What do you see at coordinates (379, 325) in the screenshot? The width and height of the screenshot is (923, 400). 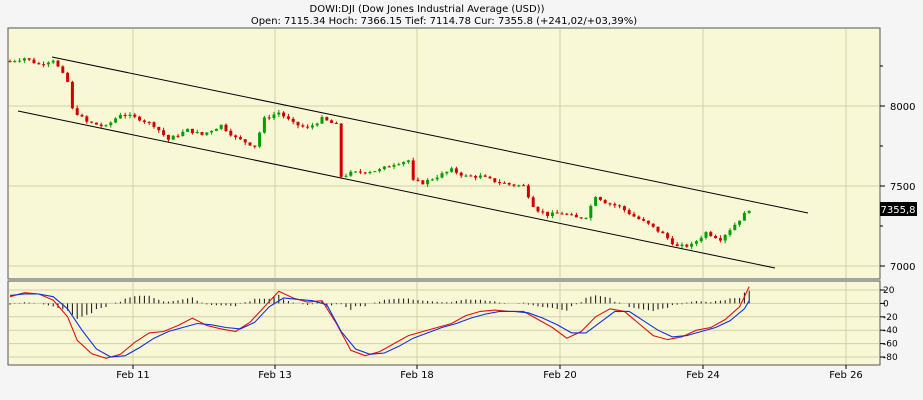 I see `oscillator-blue-line` at bounding box center [379, 325].